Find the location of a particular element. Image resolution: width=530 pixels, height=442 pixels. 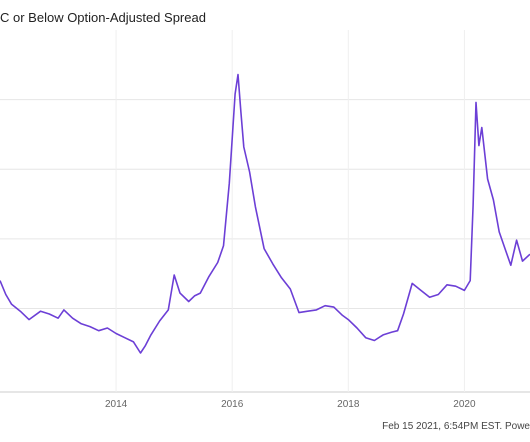

x-tick-label-2016: 2016 is located at coordinates (232, 404).